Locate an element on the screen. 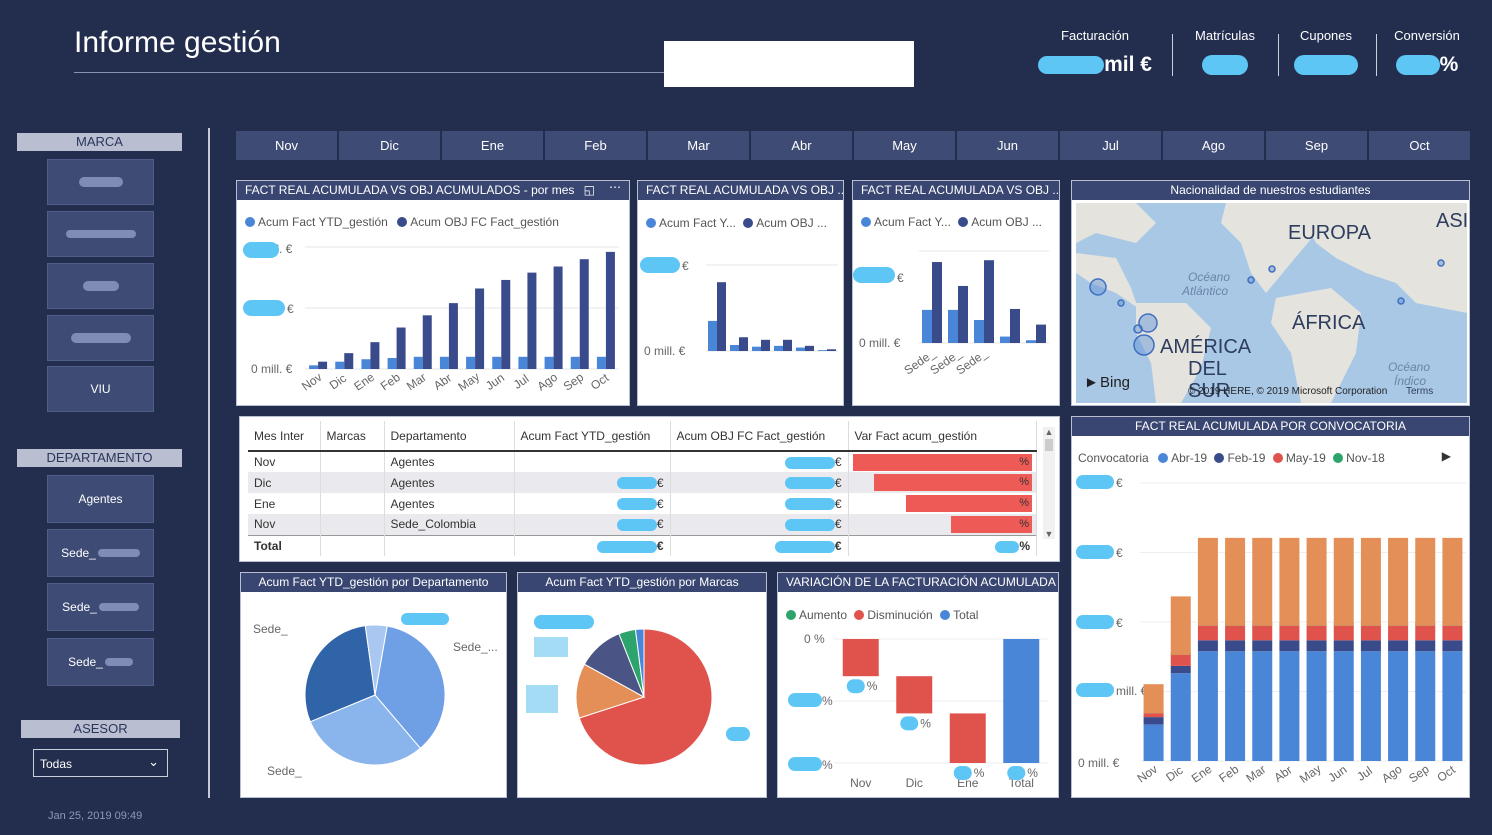 This screenshot has height=835, width=1492. column-header: Var Fact acum_gestión is located at coordinates (942, 436).